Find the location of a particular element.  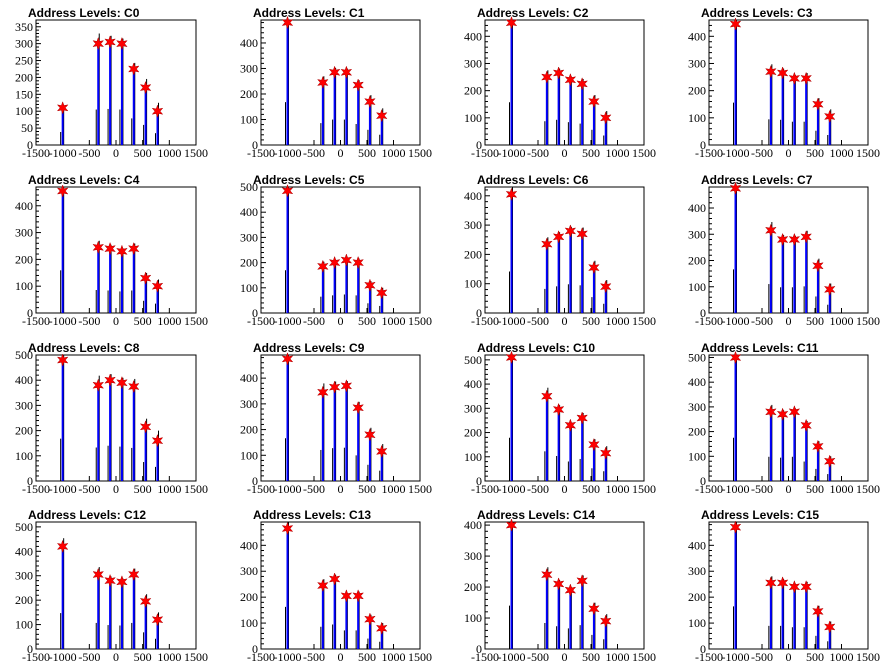

y-tick-label: 200 is located at coordinates (697, 91).